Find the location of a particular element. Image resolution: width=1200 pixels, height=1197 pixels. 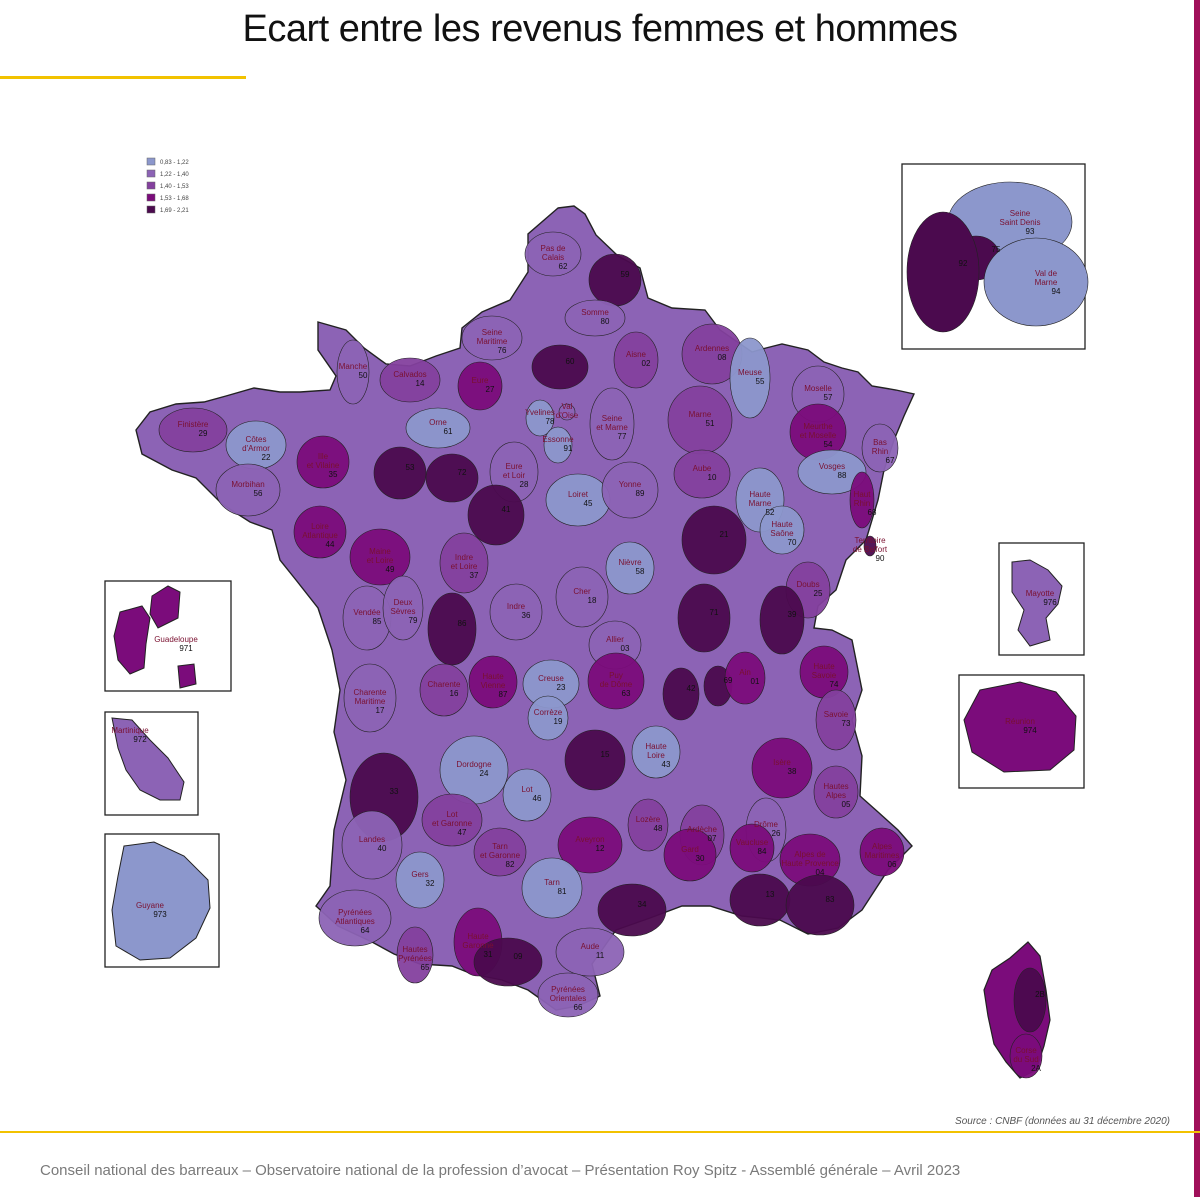

department-label-44-number: 44 is located at coordinates (330, 544).